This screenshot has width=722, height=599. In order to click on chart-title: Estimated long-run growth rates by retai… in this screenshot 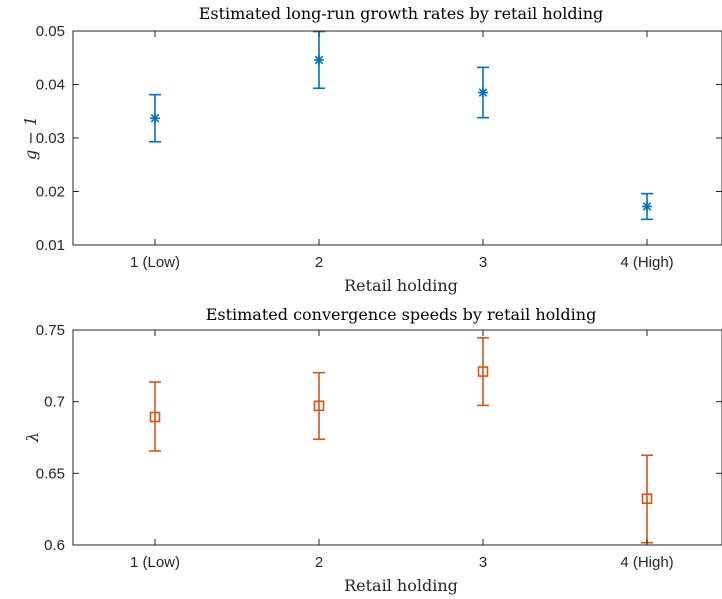, I will do `click(401, 13)`.